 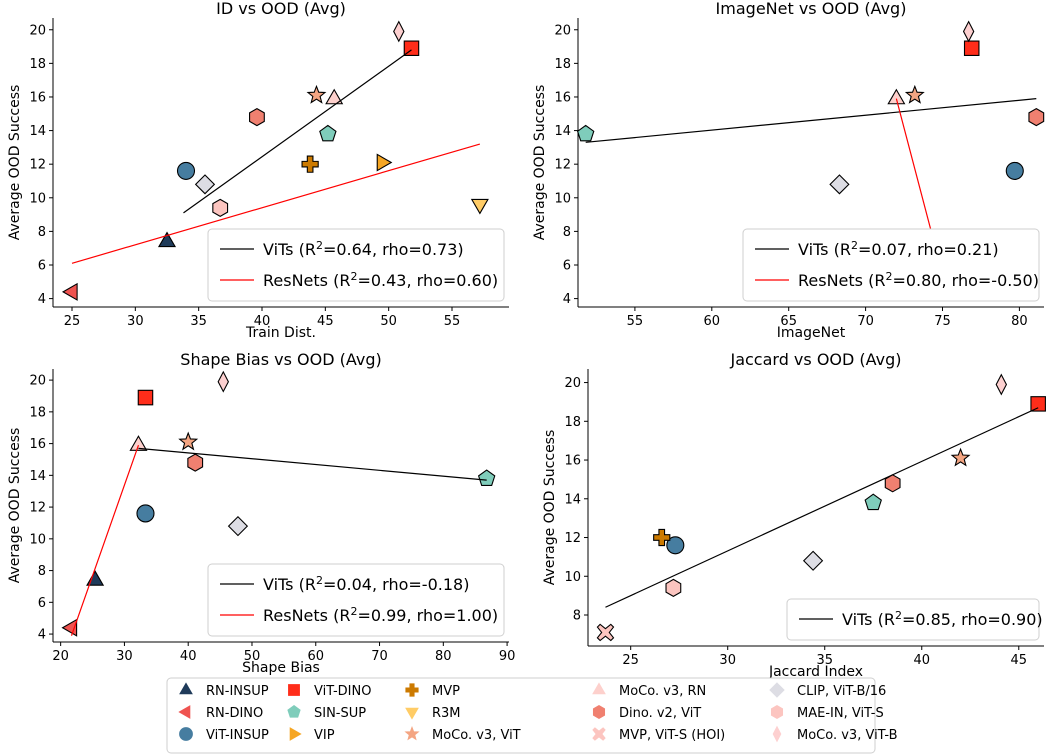 What do you see at coordinates (60, 656) in the screenshot?
I see `x-tick-label: 20` at bounding box center [60, 656].